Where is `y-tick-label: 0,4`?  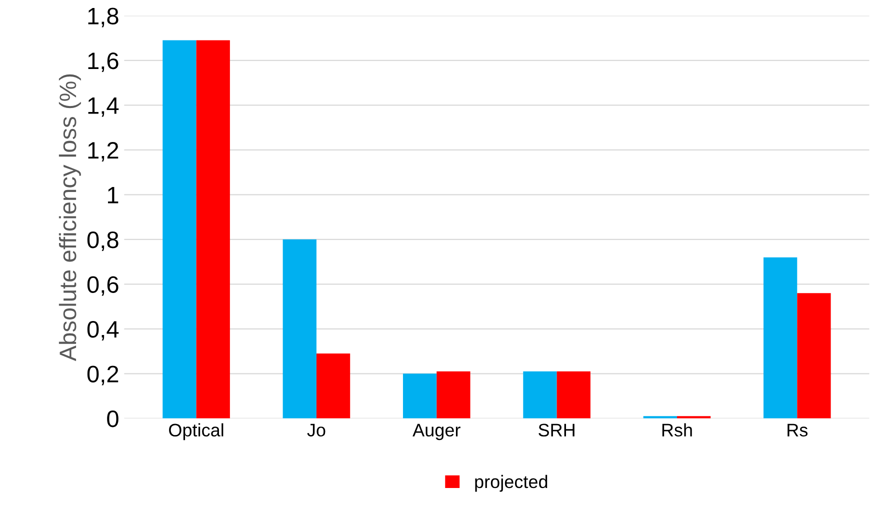 y-tick-label: 0,4 is located at coordinates (103, 330).